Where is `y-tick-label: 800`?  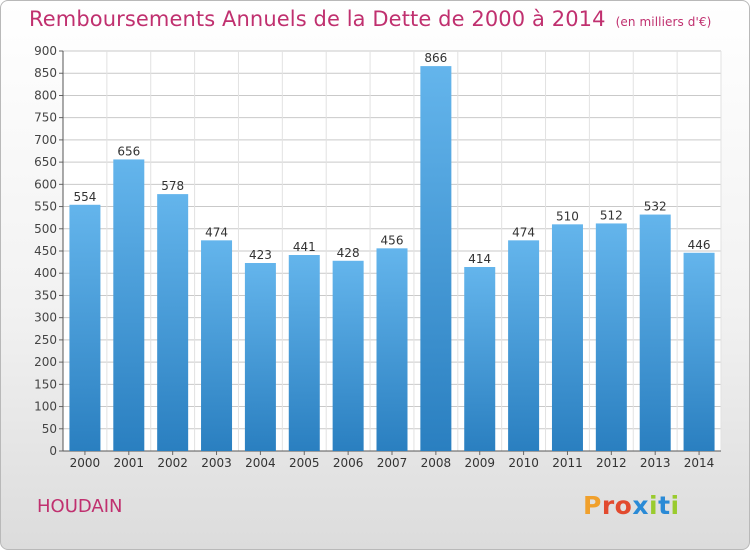 y-tick-label: 800 is located at coordinates (45, 95).